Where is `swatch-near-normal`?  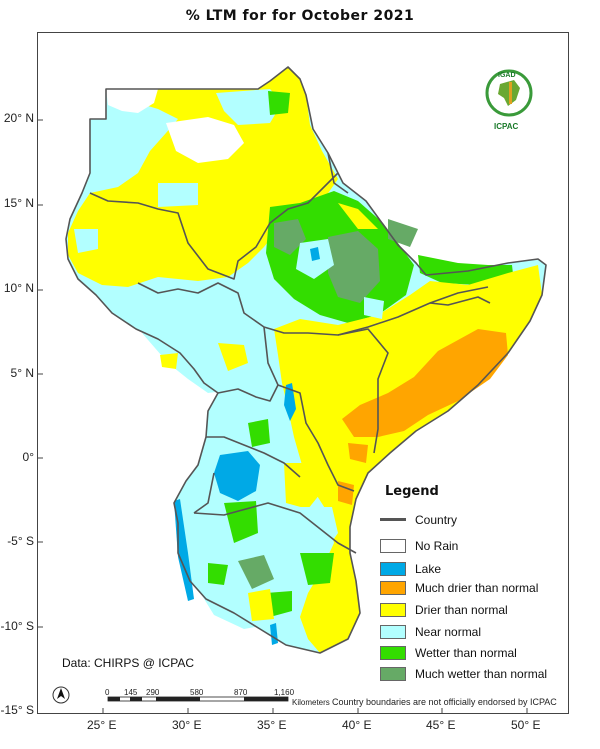 swatch-near-normal is located at coordinates (393, 631).